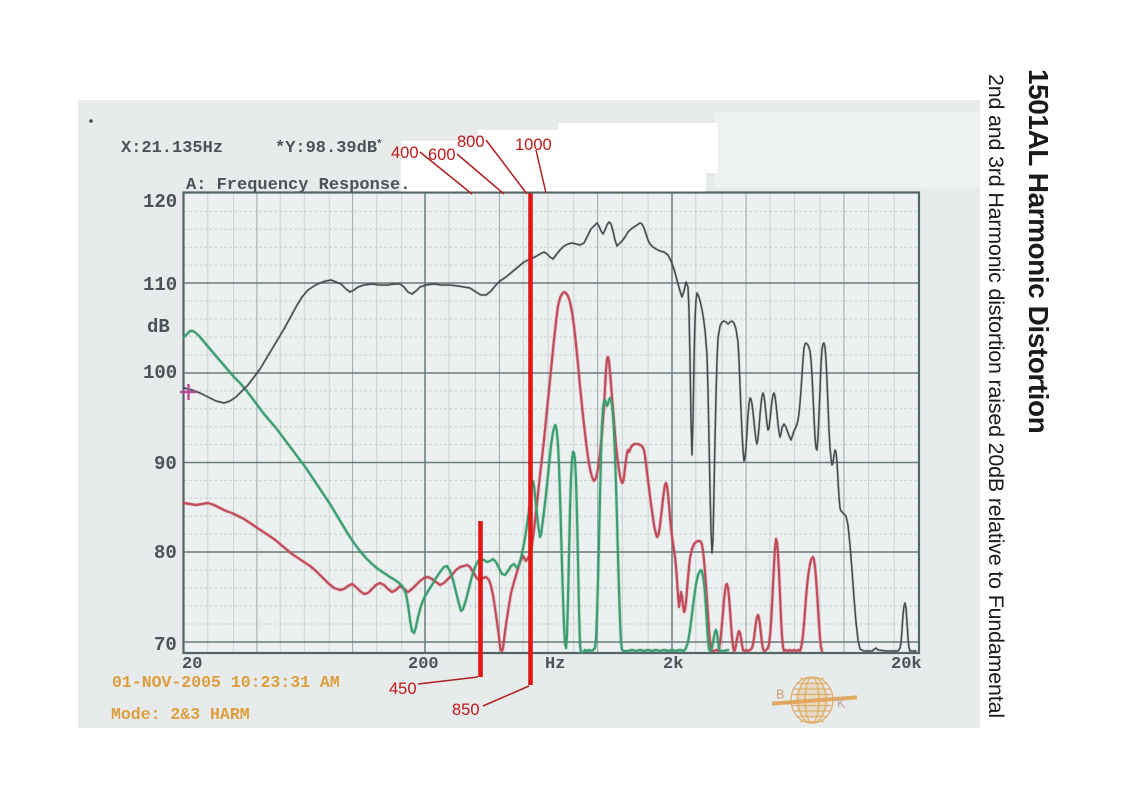 The height and width of the screenshot is (800, 1144). Describe the element at coordinates (555, 664) in the screenshot. I see `svg-text: Hz` at that location.